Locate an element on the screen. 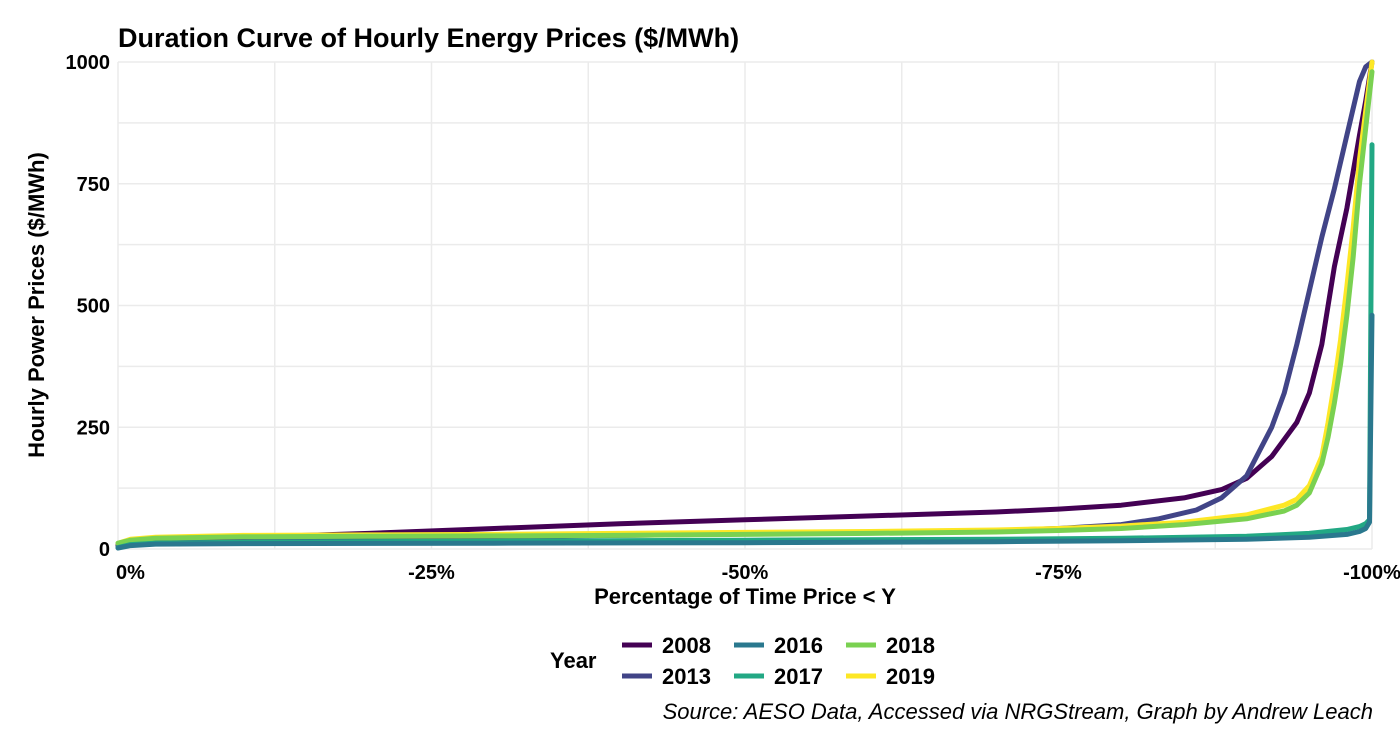 The width and height of the screenshot is (1400, 750). y-axis-title: Hourly Power Prices ($/MWh) is located at coordinates (36, 305).